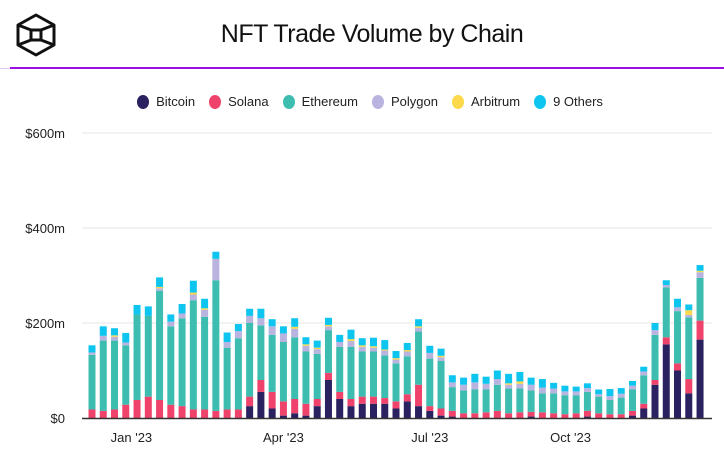 This screenshot has height=452, width=724. Describe the element at coordinates (320, 101) in the screenshot. I see `legend-item-ethereum: Ethereum` at that location.